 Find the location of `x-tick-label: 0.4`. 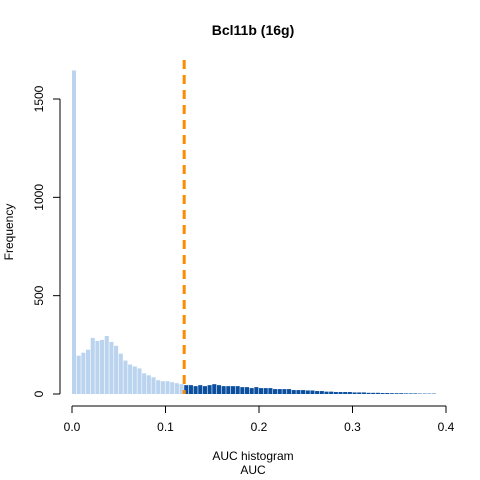

x-tick-label: 0.4 is located at coordinates (446, 427).